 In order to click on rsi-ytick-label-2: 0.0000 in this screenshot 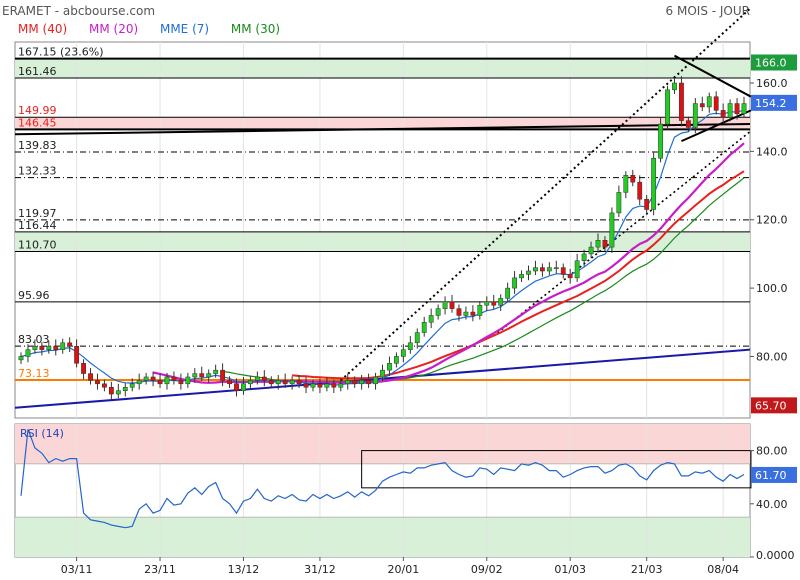, I will do `click(775, 555)`.